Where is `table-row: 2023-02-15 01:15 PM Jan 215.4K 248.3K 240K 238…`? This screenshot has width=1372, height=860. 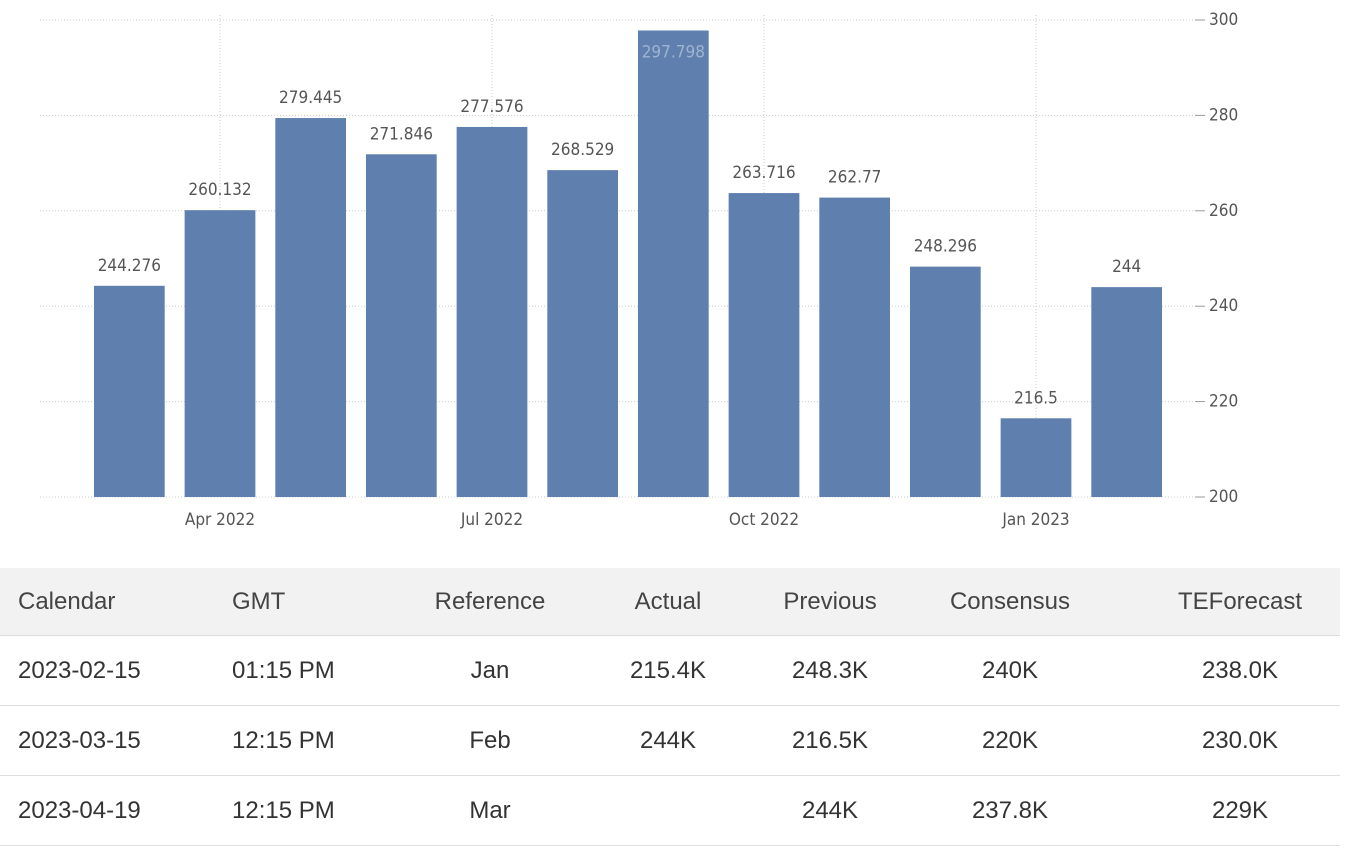
table-row: 2023-02-15 01:15 PM Jan 215.4K 248.3K 240K 238… is located at coordinates (670, 671).